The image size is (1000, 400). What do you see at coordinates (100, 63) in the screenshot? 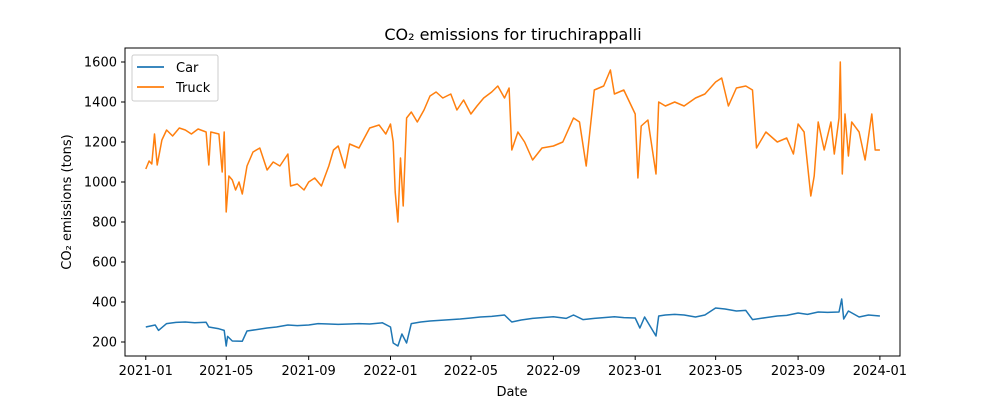
I see `y-tick-label: 1600` at bounding box center [100, 63].